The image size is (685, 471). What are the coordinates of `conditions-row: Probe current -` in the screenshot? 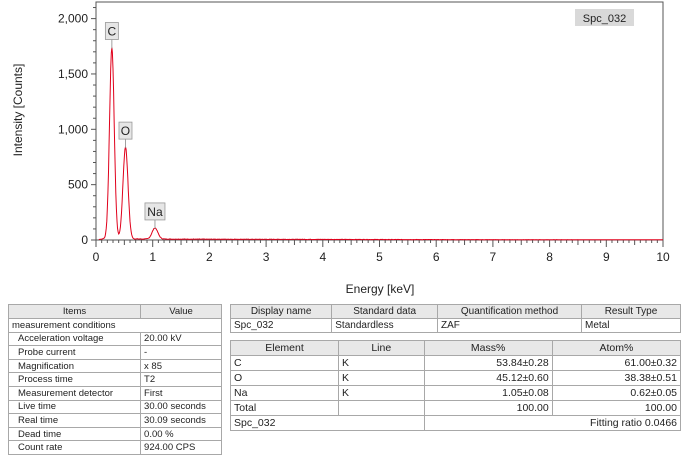 It's located at (114, 352).